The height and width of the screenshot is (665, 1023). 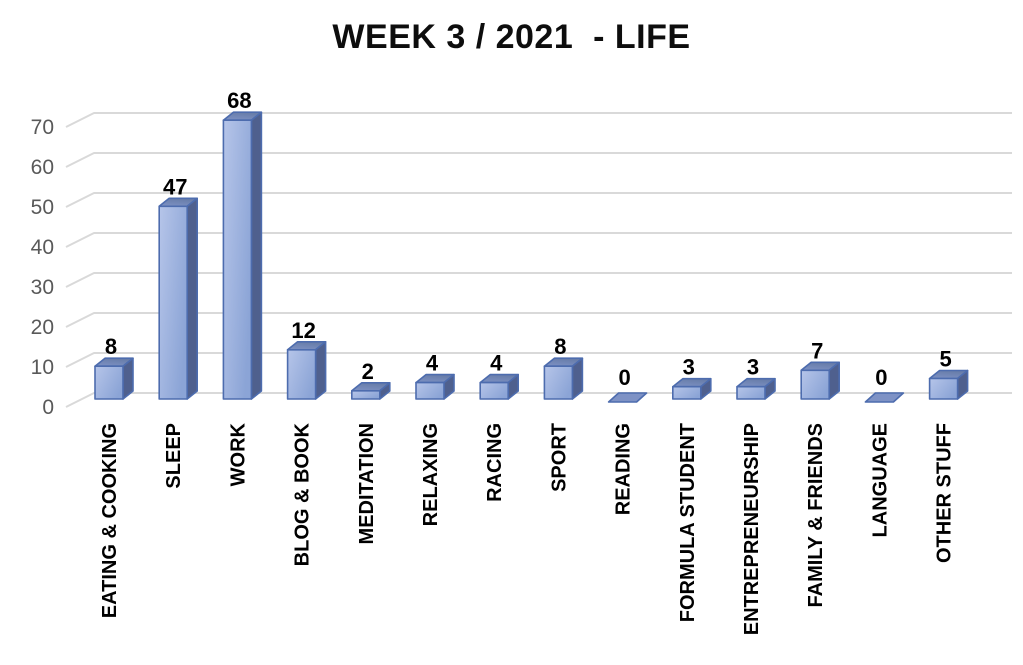 I want to click on category-label: EATING & COOKING, so click(x=110, y=520).